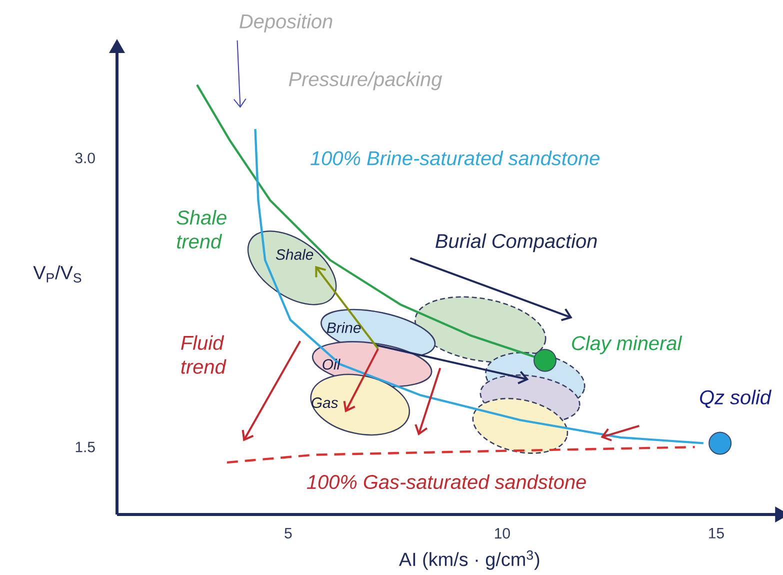  Describe the element at coordinates (295, 254) in the screenshot. I see `annotation: Shale` at that location.